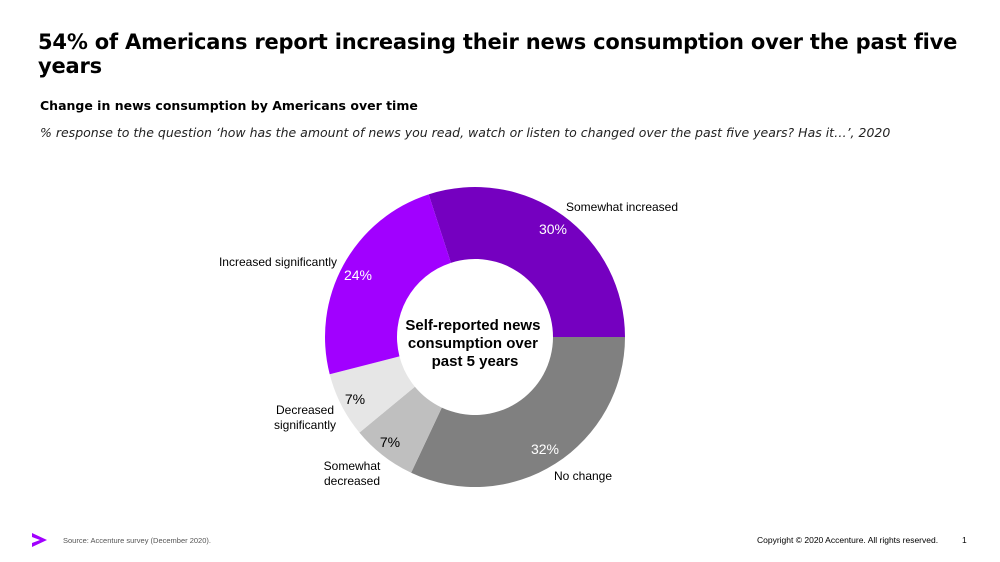 This screenshot has width=1000, height=562. I want to click on slice-increased-significantly, so click(388, 284).